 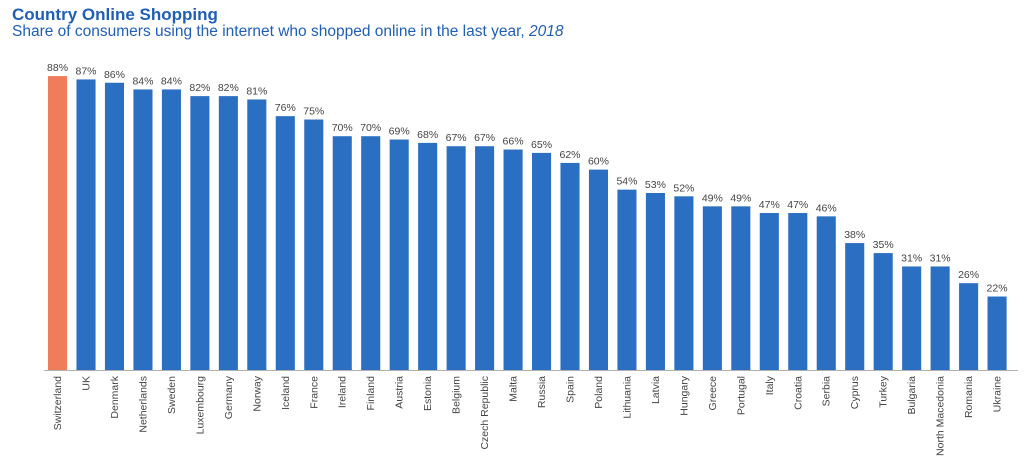 What do you see at coordinates (968, 275) in the screenshot?
I see `value-label-romania: 26%` at bounding box center [968, 275].